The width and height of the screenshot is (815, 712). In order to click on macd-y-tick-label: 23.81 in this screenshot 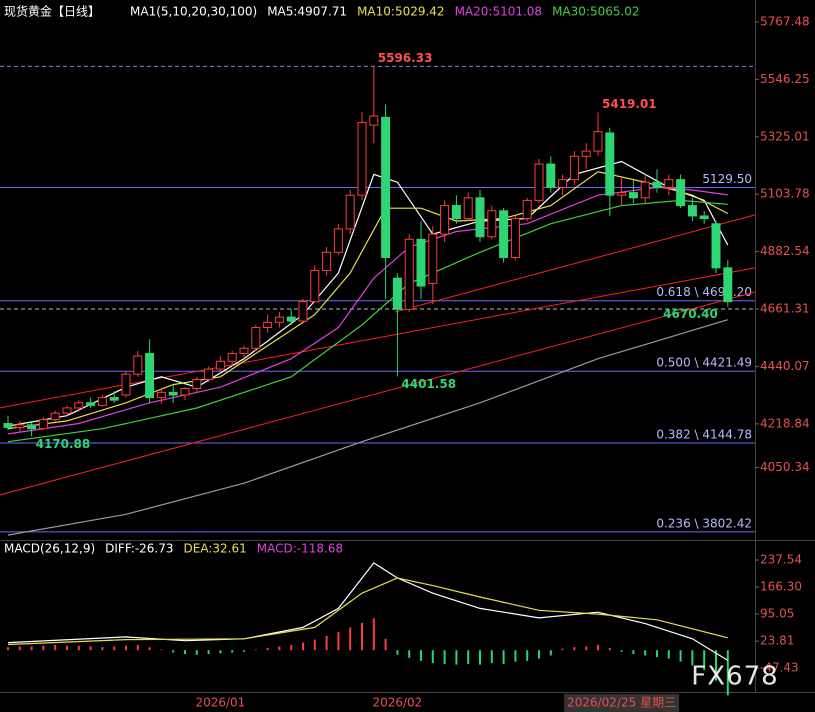, I will do `click(777, 641)`.